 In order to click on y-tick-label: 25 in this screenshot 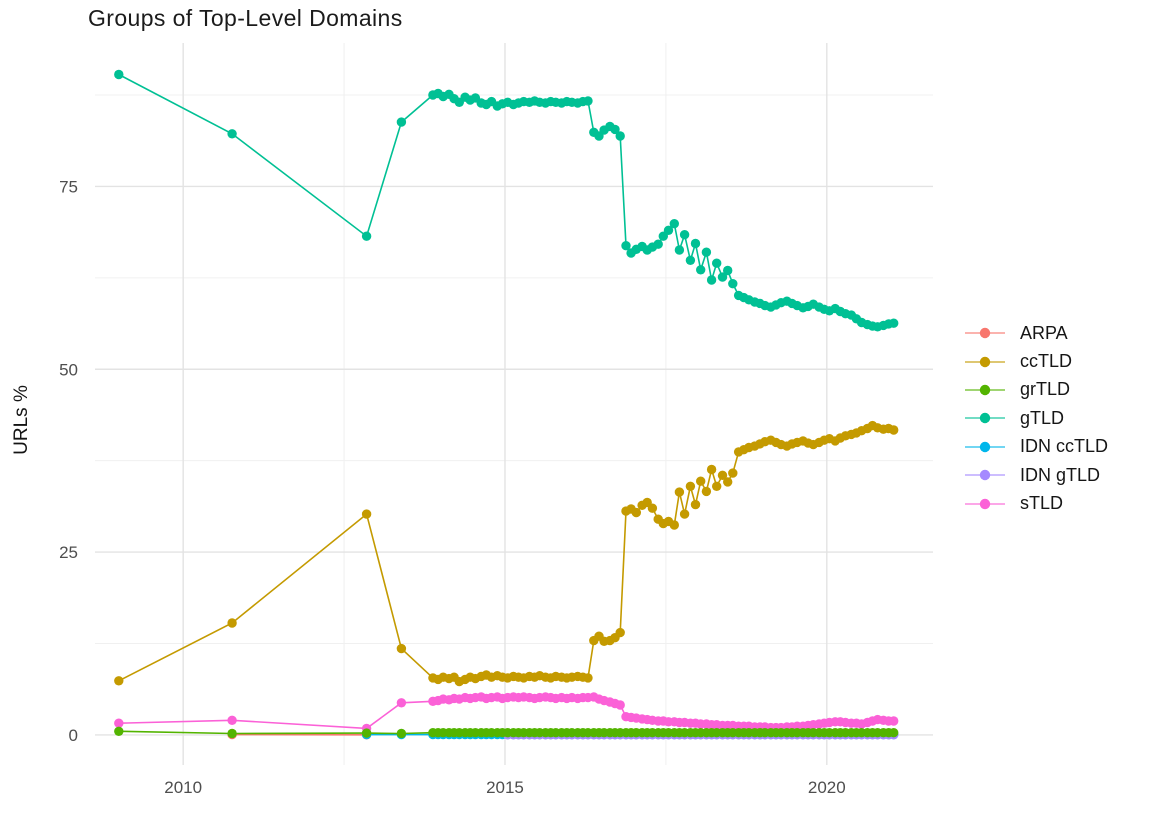, I will do `click(68, 552)`.